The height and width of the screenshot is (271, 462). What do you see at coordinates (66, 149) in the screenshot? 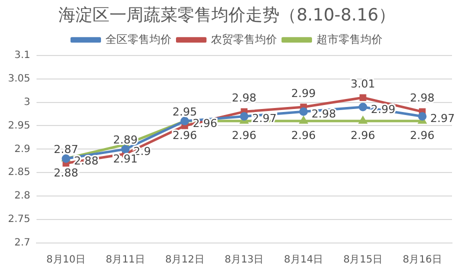
I see `data-label: 2.87` at bounding box center [66, 149].